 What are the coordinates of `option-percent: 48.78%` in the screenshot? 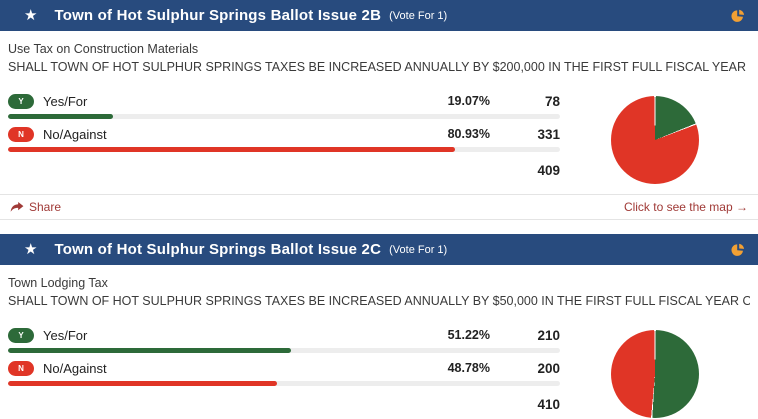 It's located at (468, 368).